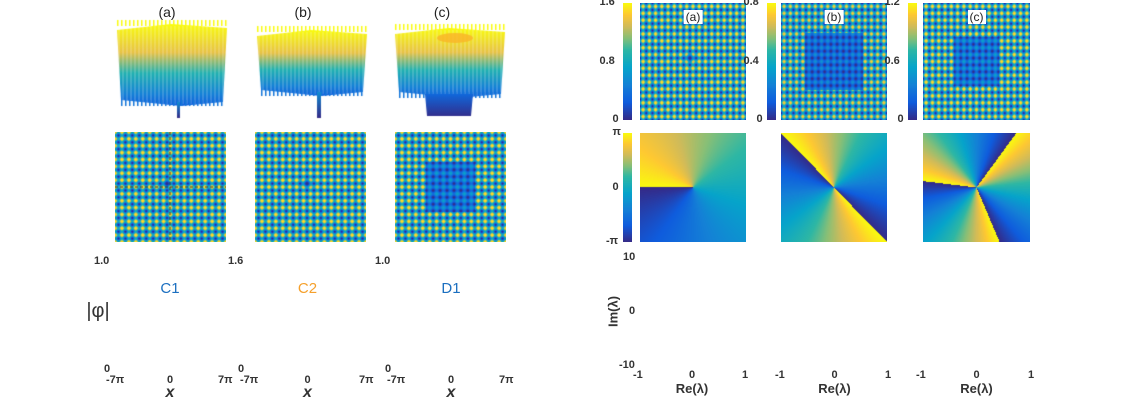  I want to click on colorbar-tick-label: 1.6, so click(607, 4).